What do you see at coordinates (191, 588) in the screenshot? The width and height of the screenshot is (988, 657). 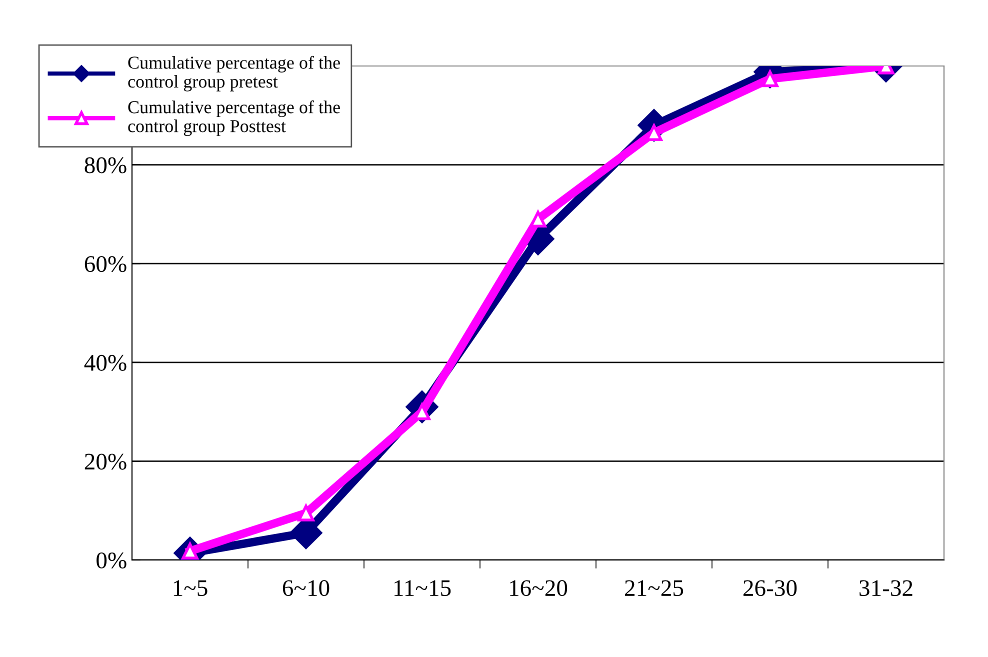 I see `x-tick-label: 1~5` at bounding box center [191, 588].